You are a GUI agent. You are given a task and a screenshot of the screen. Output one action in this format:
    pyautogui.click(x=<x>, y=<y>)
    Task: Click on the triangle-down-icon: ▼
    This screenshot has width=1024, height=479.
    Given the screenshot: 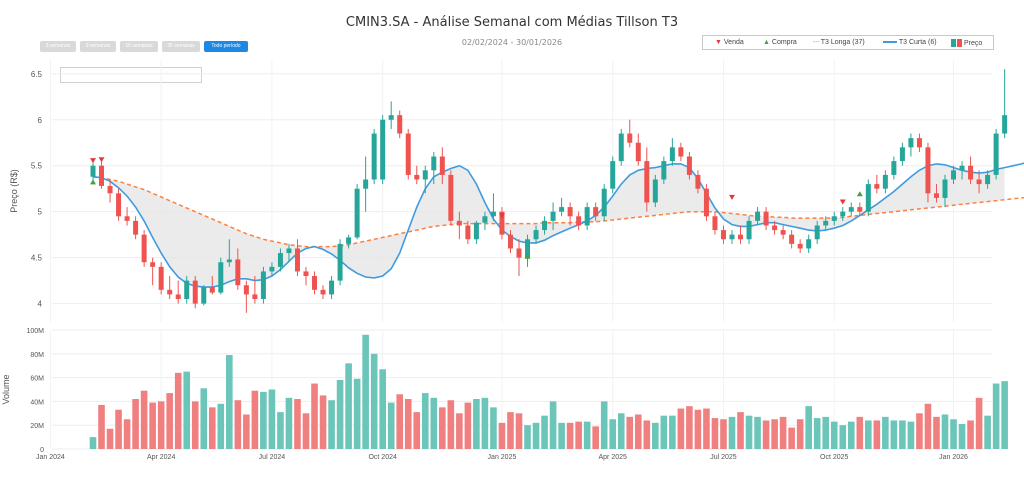 What is the action you would take?
    pyautogui.click(x=718, y=42)
    